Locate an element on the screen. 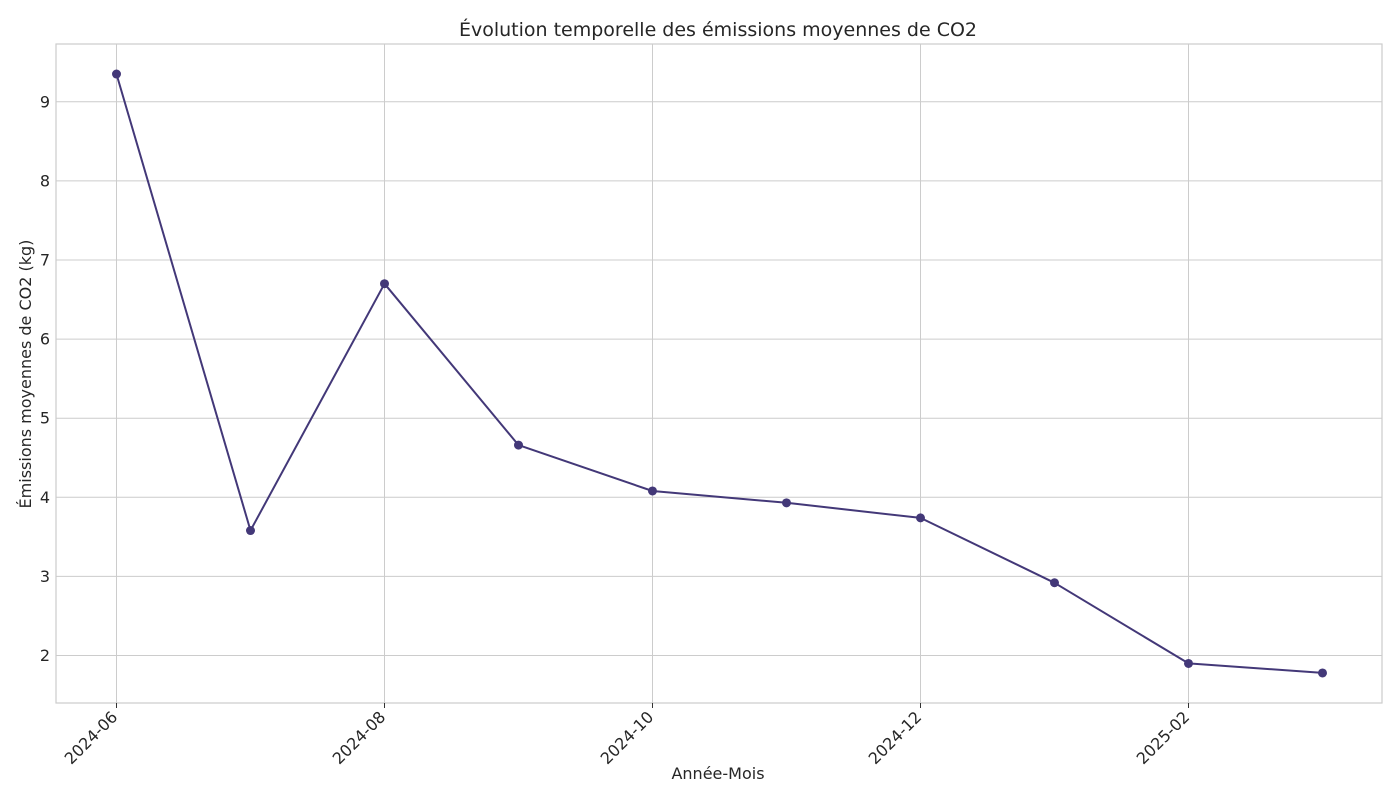  y-tick-label: 8 is located at coordinates (45, 180).